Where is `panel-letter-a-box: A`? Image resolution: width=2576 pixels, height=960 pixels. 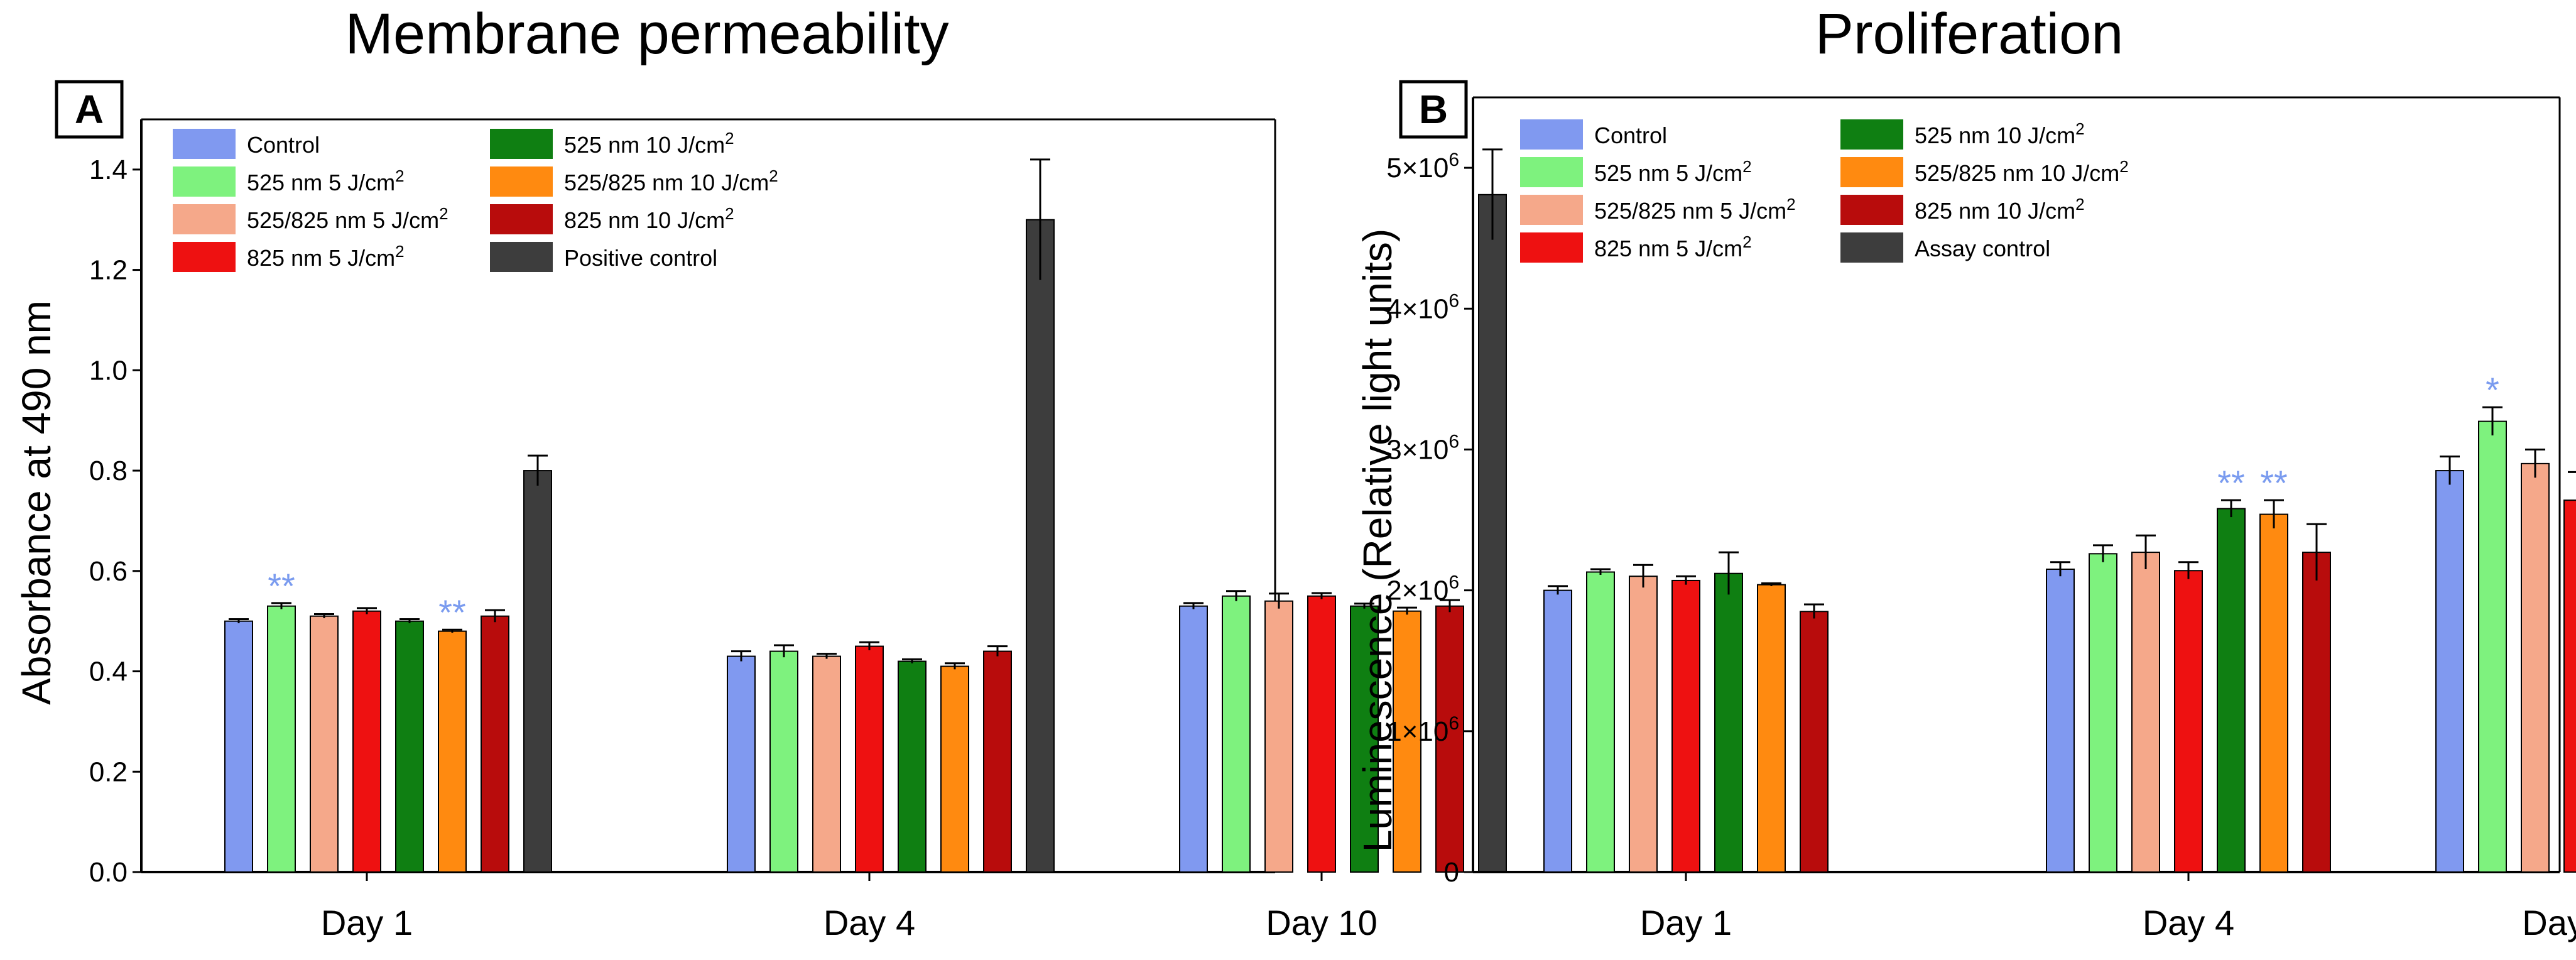 panel-letter-a-box: A is located at coordinates (90, 109).